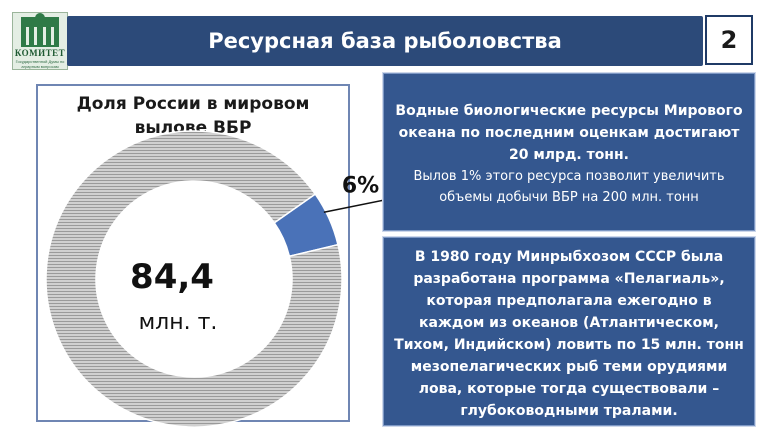 The height and width of the screenshot is (432, 774). What do you see at coordinates (40, 53) in the screenshot?
I see `logo-name: КОМИТЕТ` at bounding box center [40, 53].